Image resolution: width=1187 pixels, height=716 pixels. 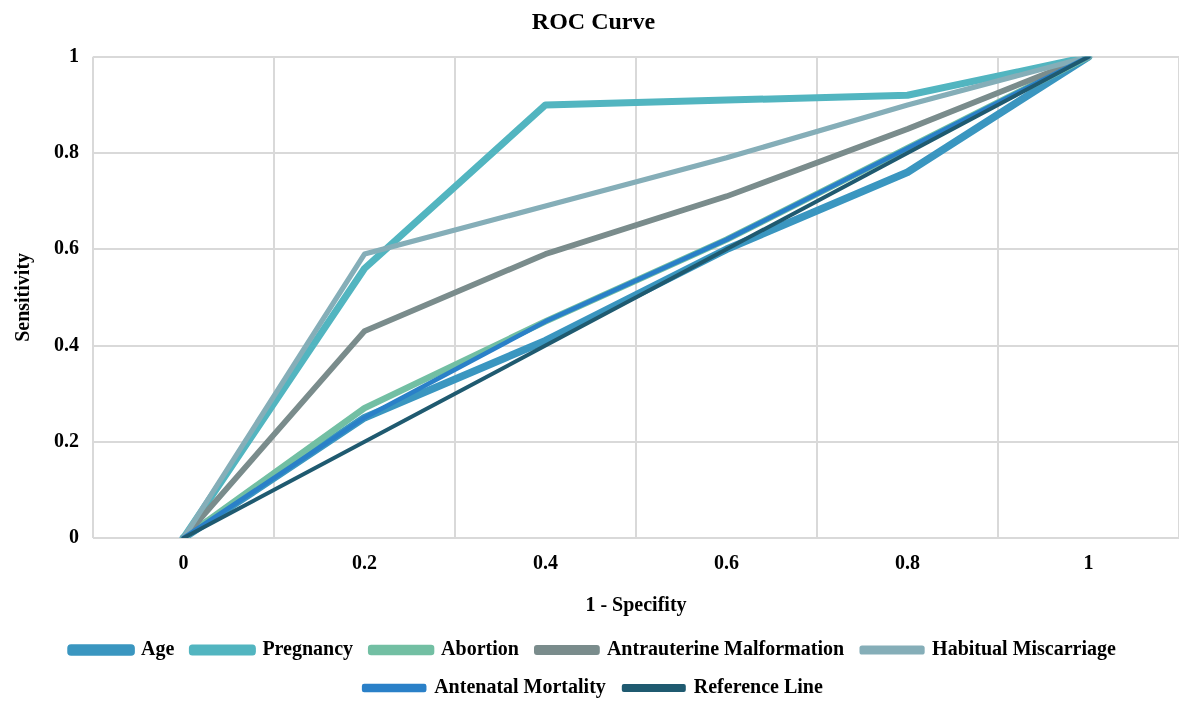 I want to click on y-tick-label: 1, so click(x=74, y=54).